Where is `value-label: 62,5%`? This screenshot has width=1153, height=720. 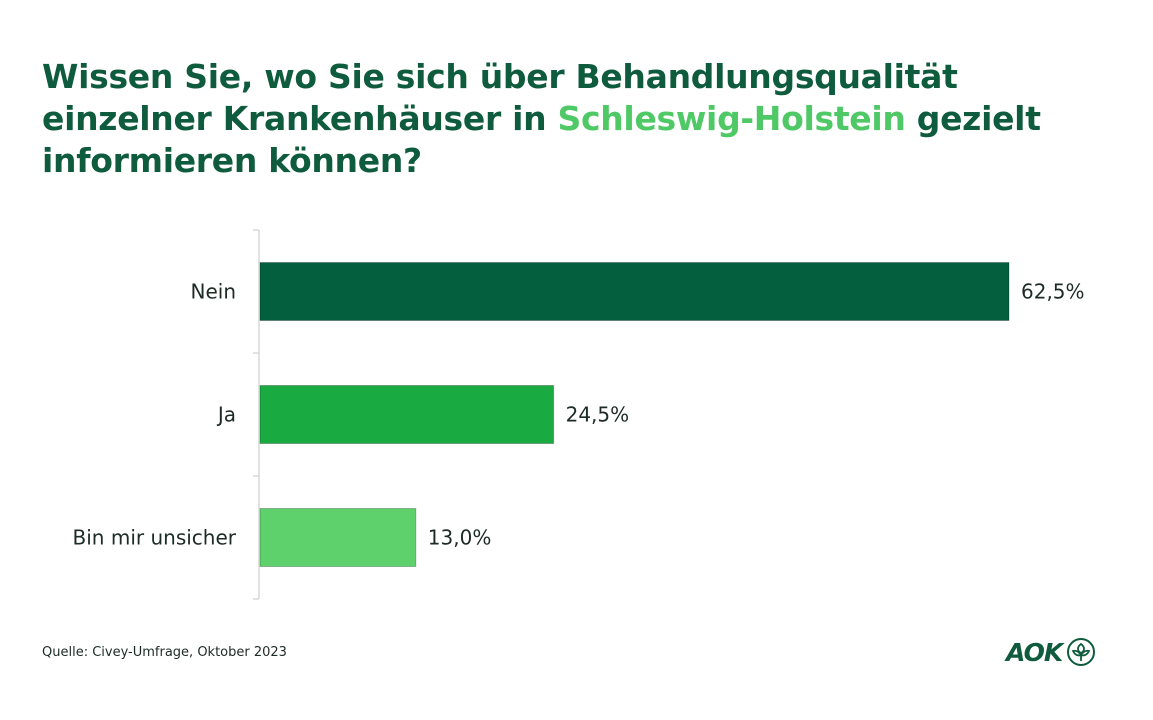 value-label: 62,5% is located at coordinates (1053, 292).